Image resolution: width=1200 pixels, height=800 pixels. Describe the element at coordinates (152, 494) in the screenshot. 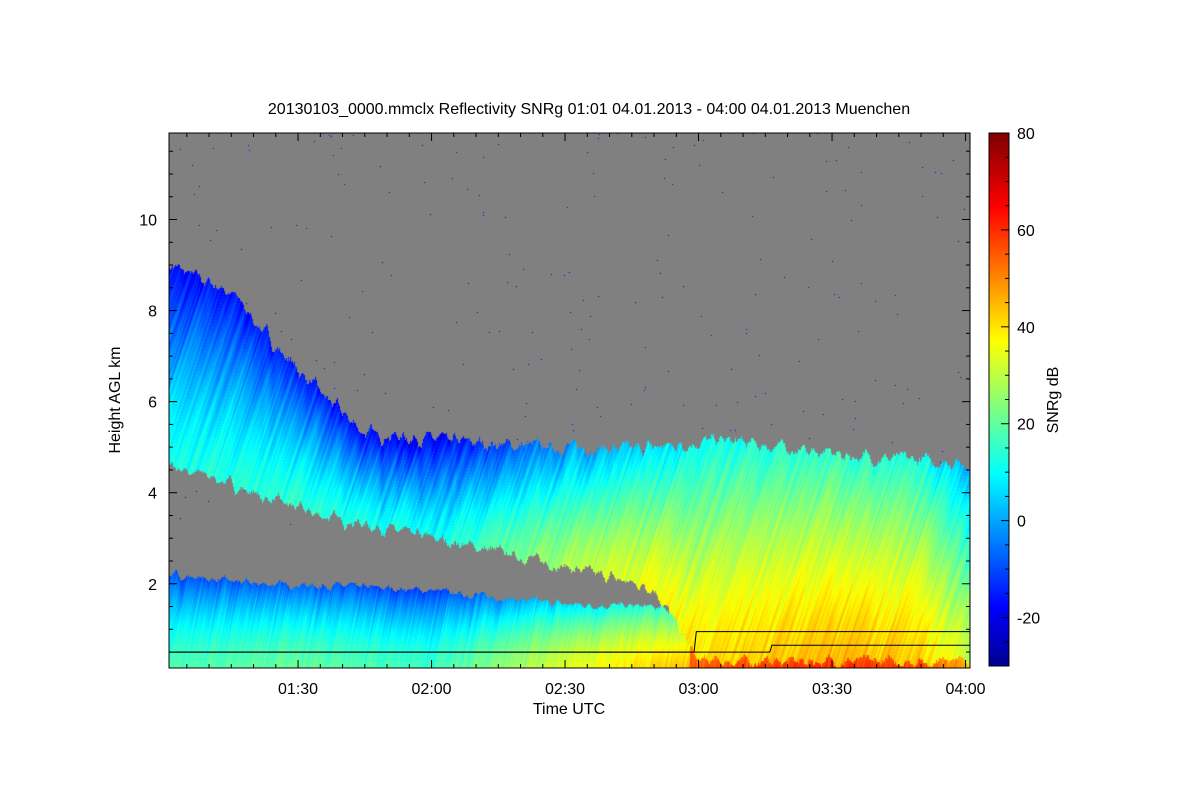

I see `y-tick-label: 4` at that location.